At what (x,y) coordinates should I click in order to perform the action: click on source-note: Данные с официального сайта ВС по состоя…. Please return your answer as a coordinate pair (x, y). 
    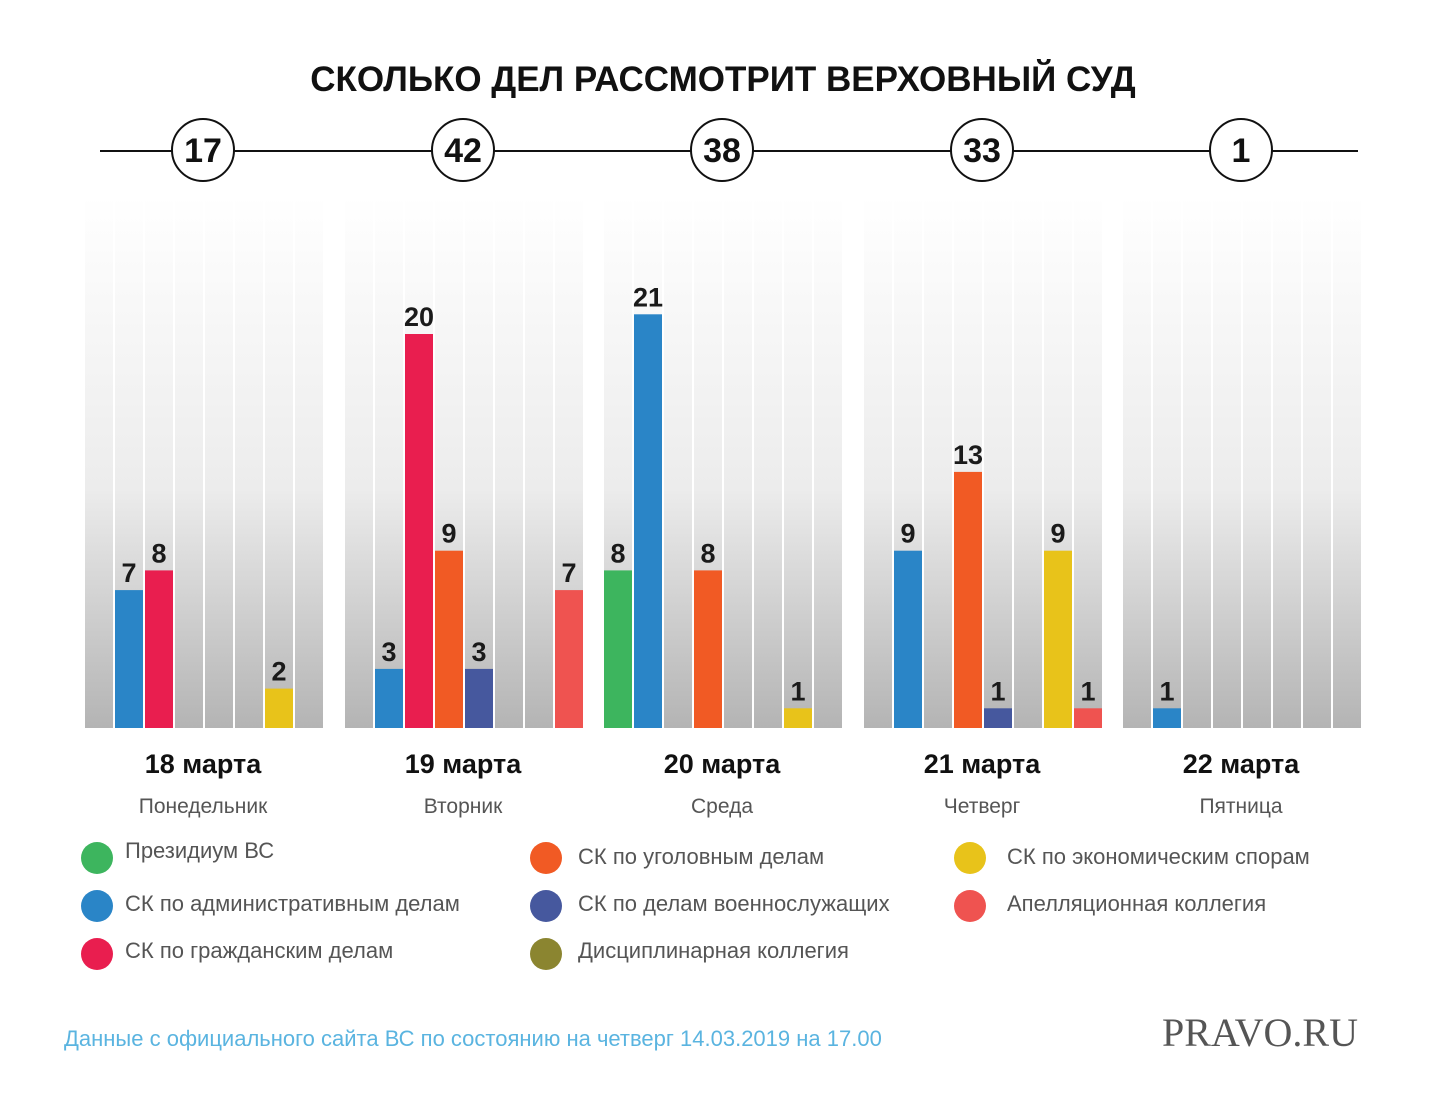
    Looking at the image, I should click on (473, 1038).